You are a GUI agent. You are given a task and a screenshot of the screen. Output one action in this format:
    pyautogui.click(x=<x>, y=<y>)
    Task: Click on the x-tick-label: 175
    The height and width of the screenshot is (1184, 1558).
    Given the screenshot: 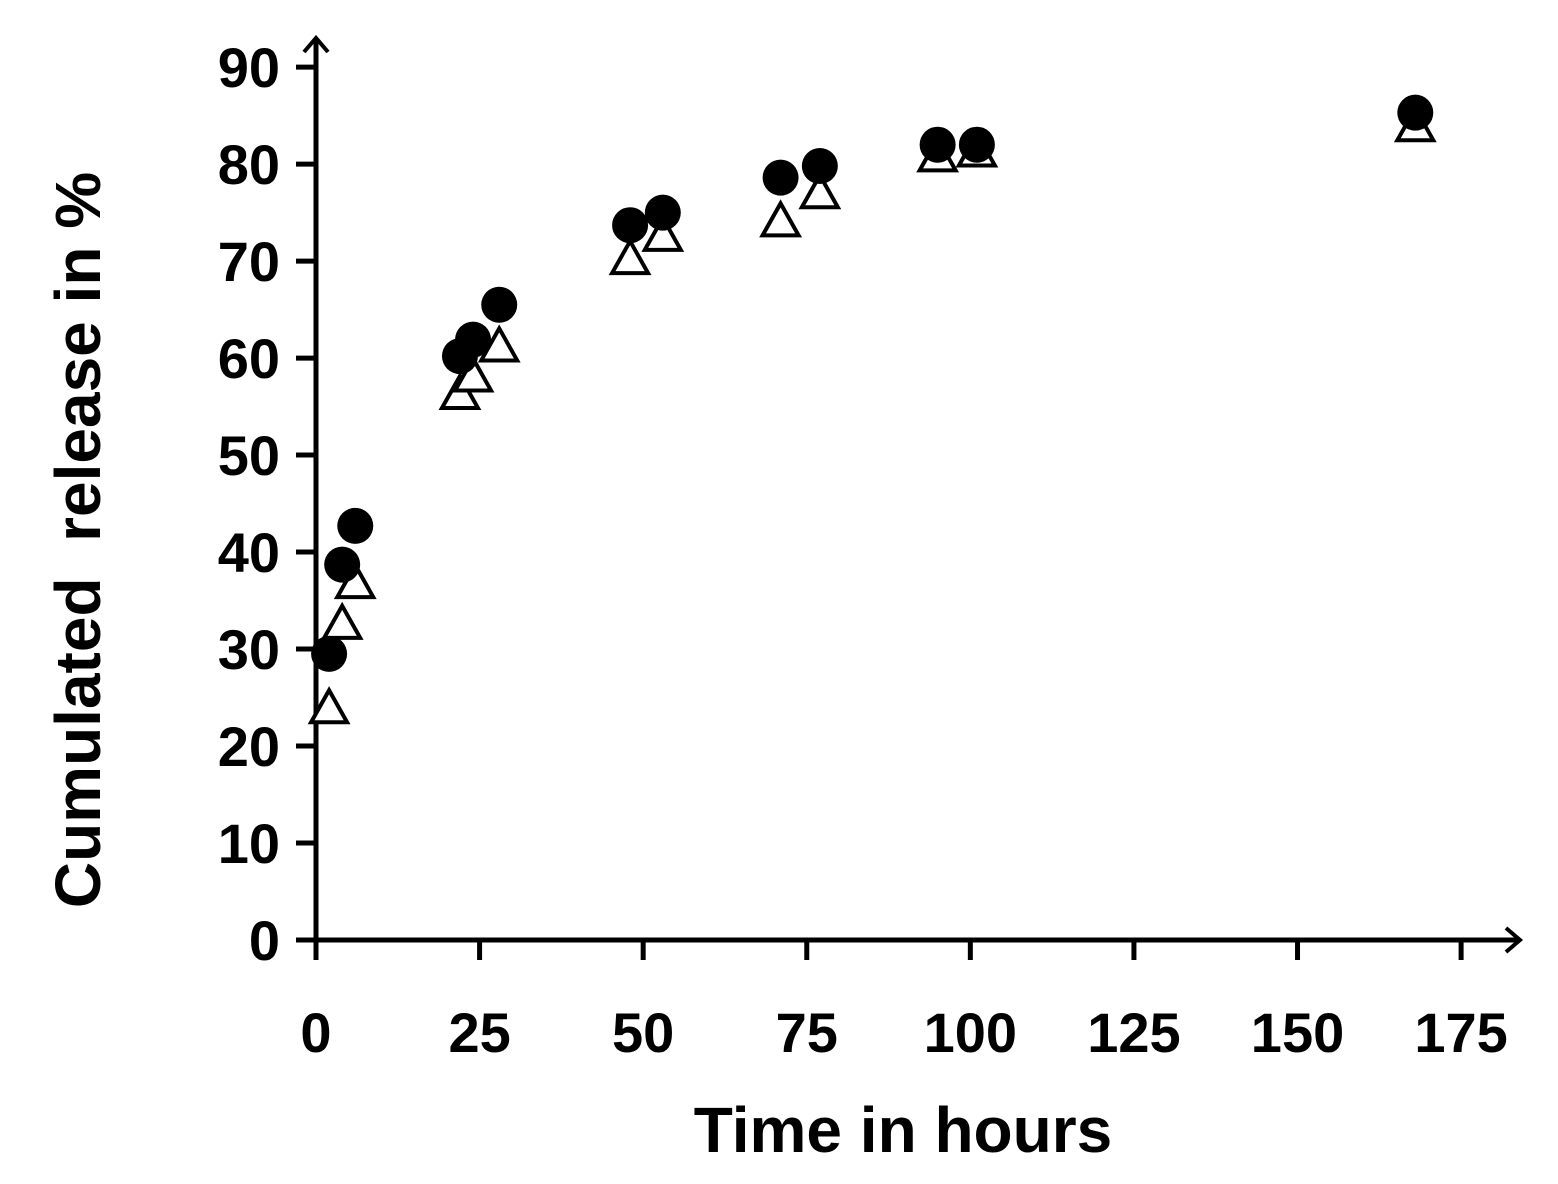 What is the action you would take?
    pyautogui.click(x=1460, y=1032)
    